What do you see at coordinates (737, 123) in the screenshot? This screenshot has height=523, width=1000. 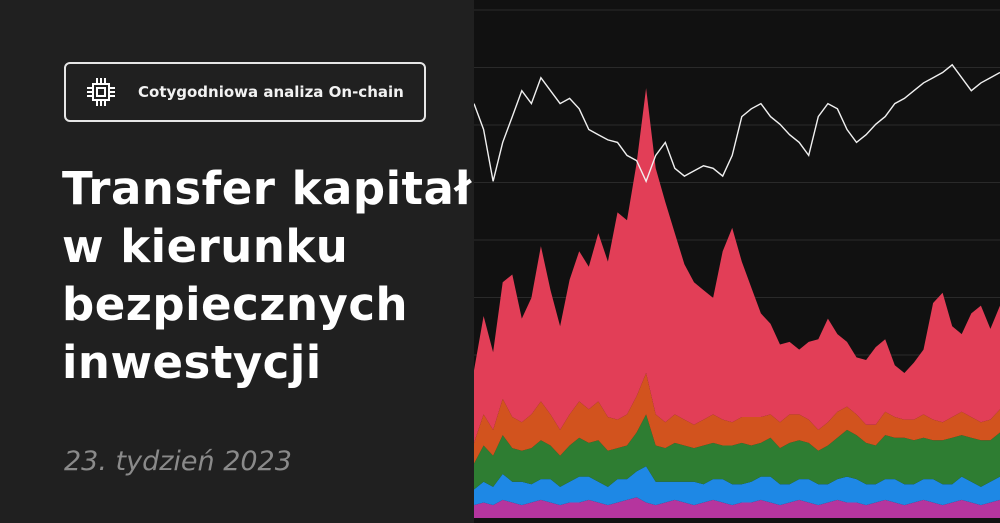 I see `price-line` at bounding box center [737, 123].